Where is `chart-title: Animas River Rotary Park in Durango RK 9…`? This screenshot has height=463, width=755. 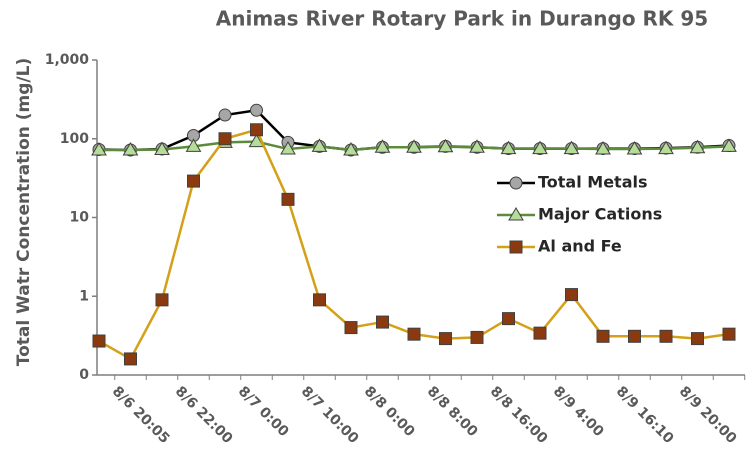 chart-title: Animas River Rotary Park in Durango RK 9… is located at coordinates (462, 19).